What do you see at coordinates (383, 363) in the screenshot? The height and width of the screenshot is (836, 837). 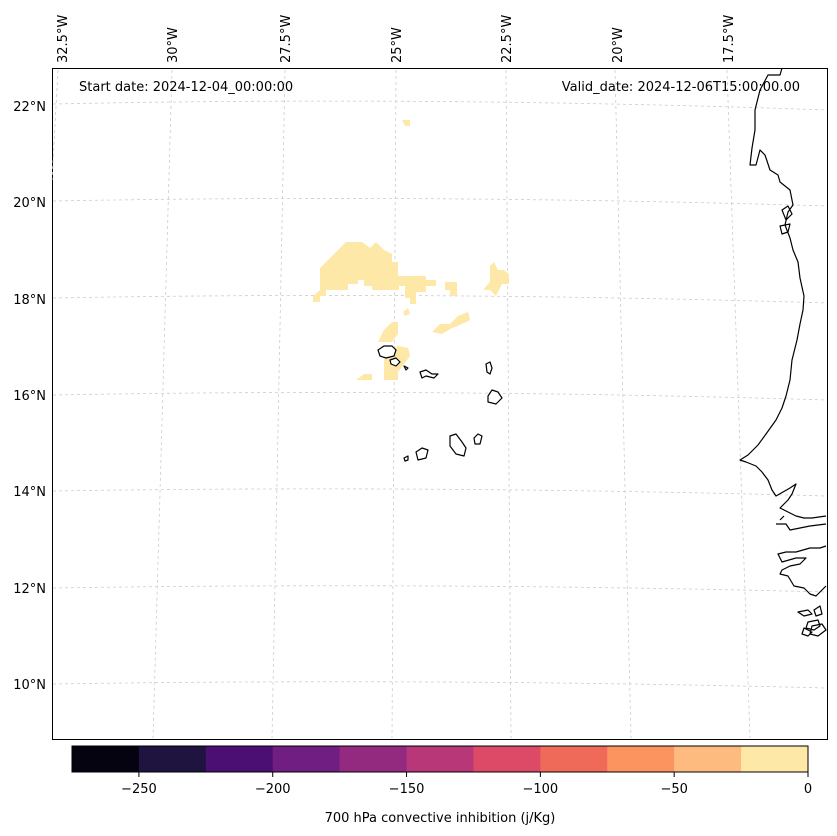 I see `cin-area-islands` at bounding box center [383, 363].